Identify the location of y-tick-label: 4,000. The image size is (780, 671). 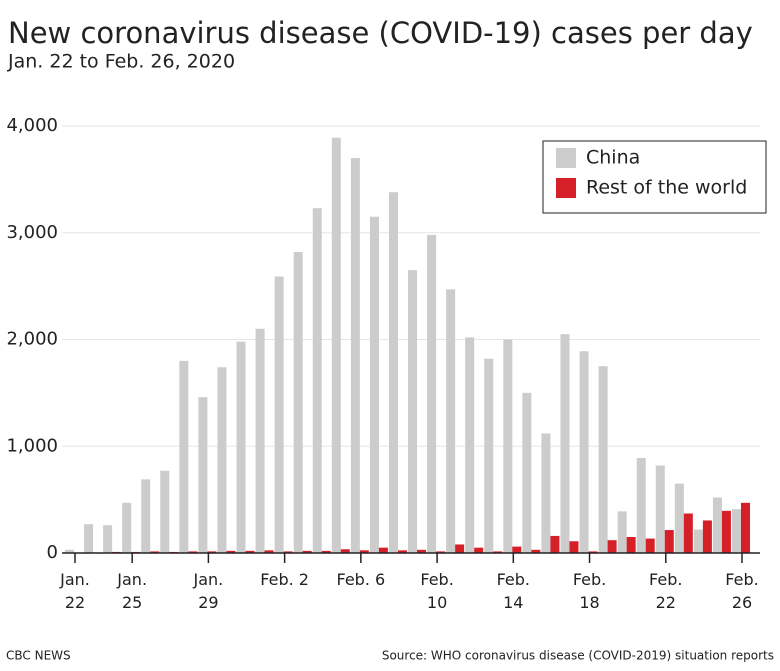
(32, 125).